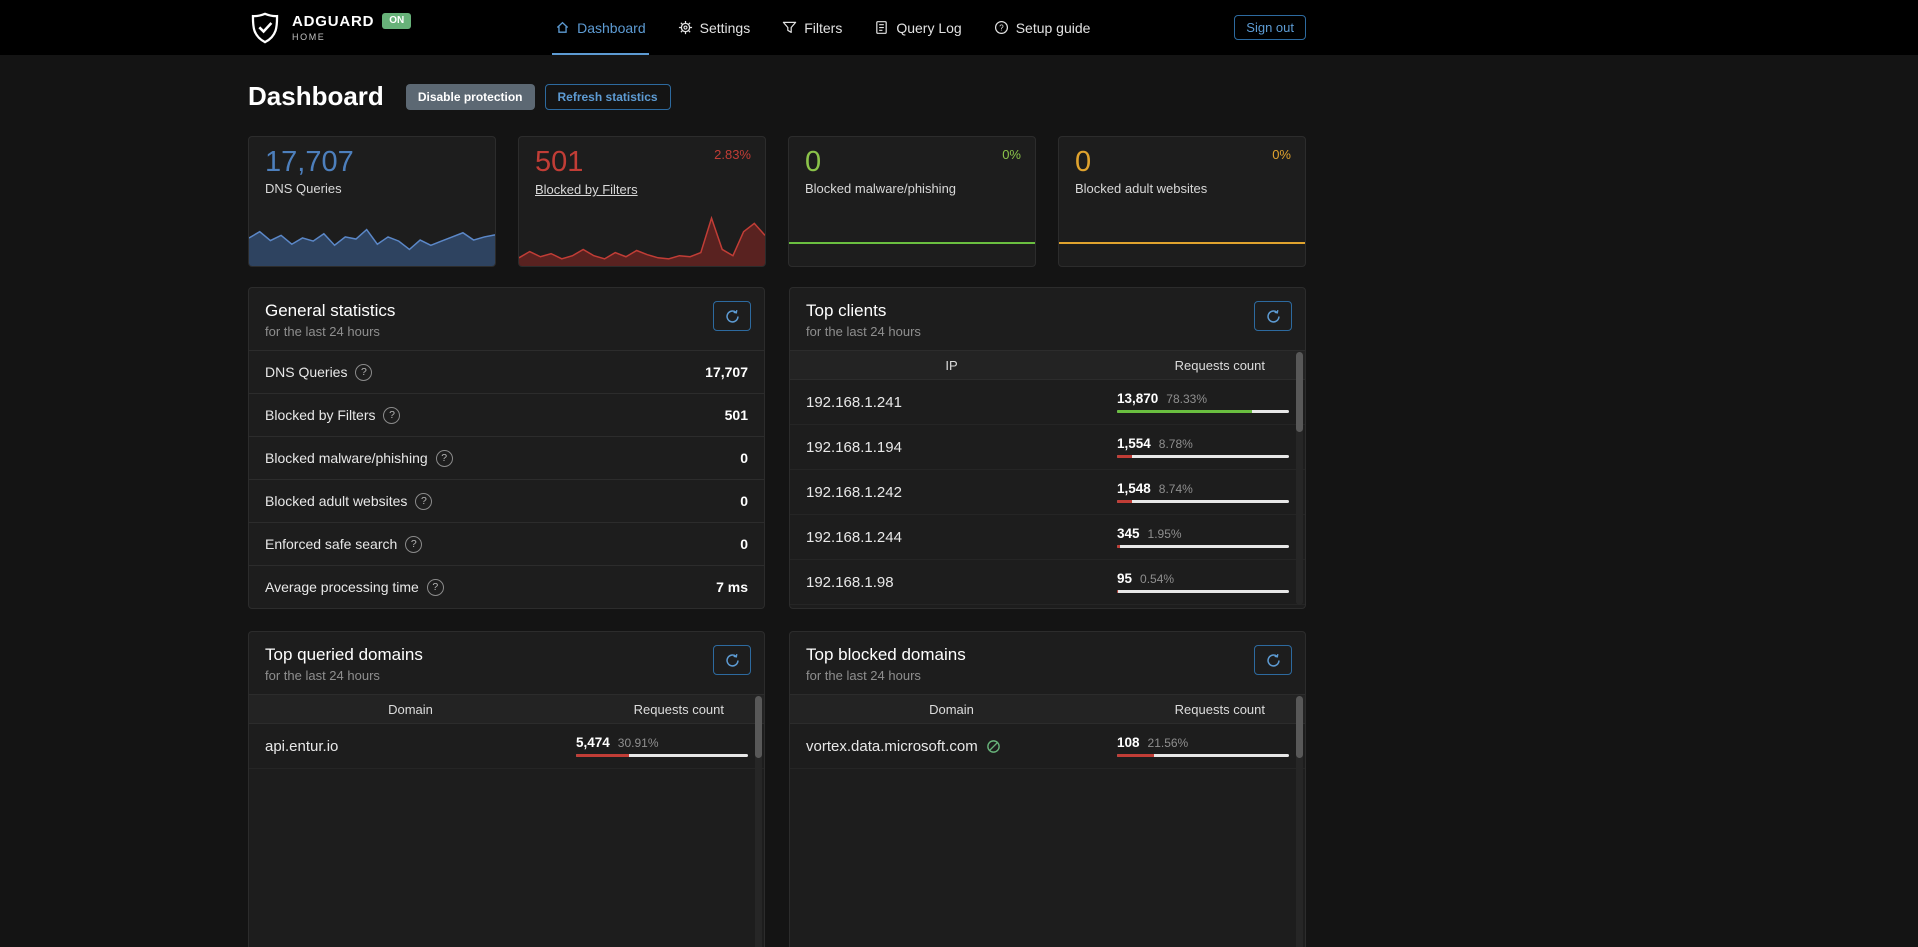 The height and width of the screenshot is (947, 1918). I want to click on count-value: 1,554, so click(1134, 443).